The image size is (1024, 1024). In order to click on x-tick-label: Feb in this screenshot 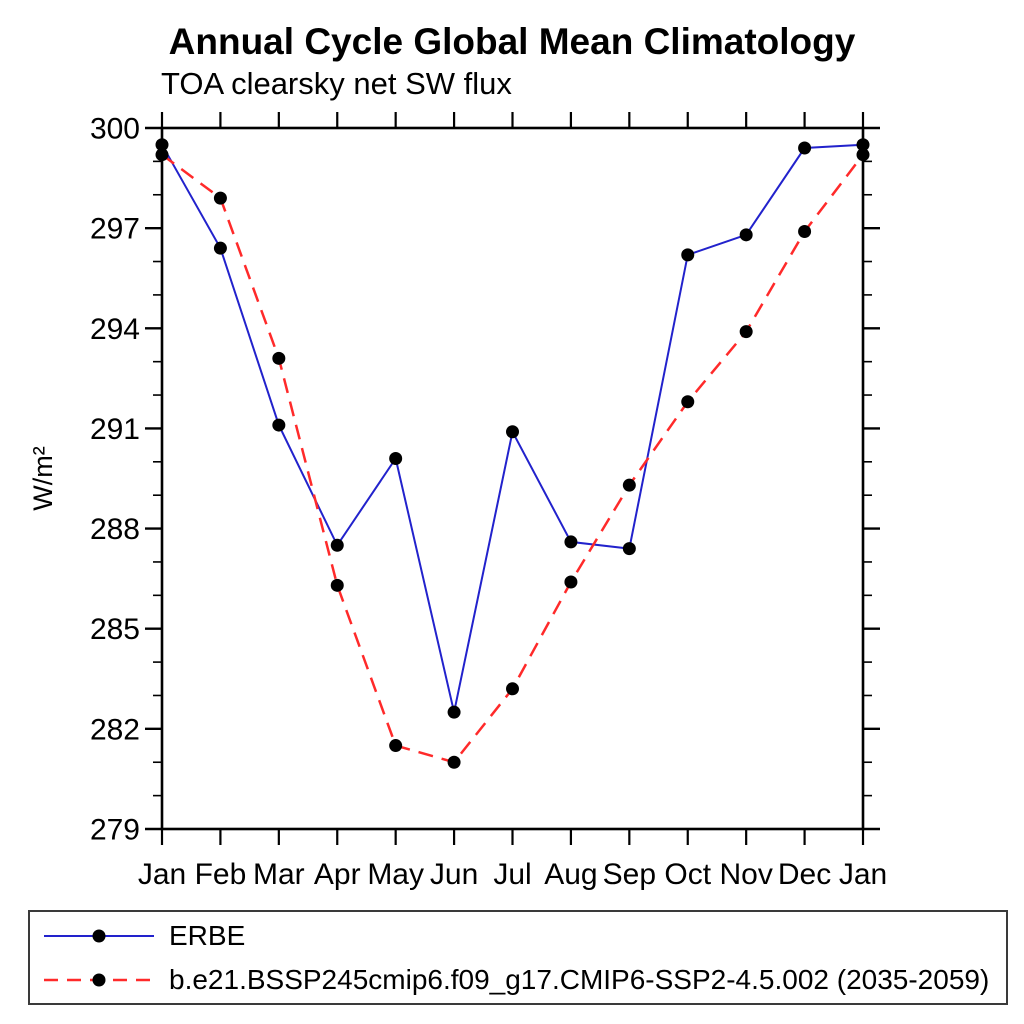, I will do `click(221, 874)`.